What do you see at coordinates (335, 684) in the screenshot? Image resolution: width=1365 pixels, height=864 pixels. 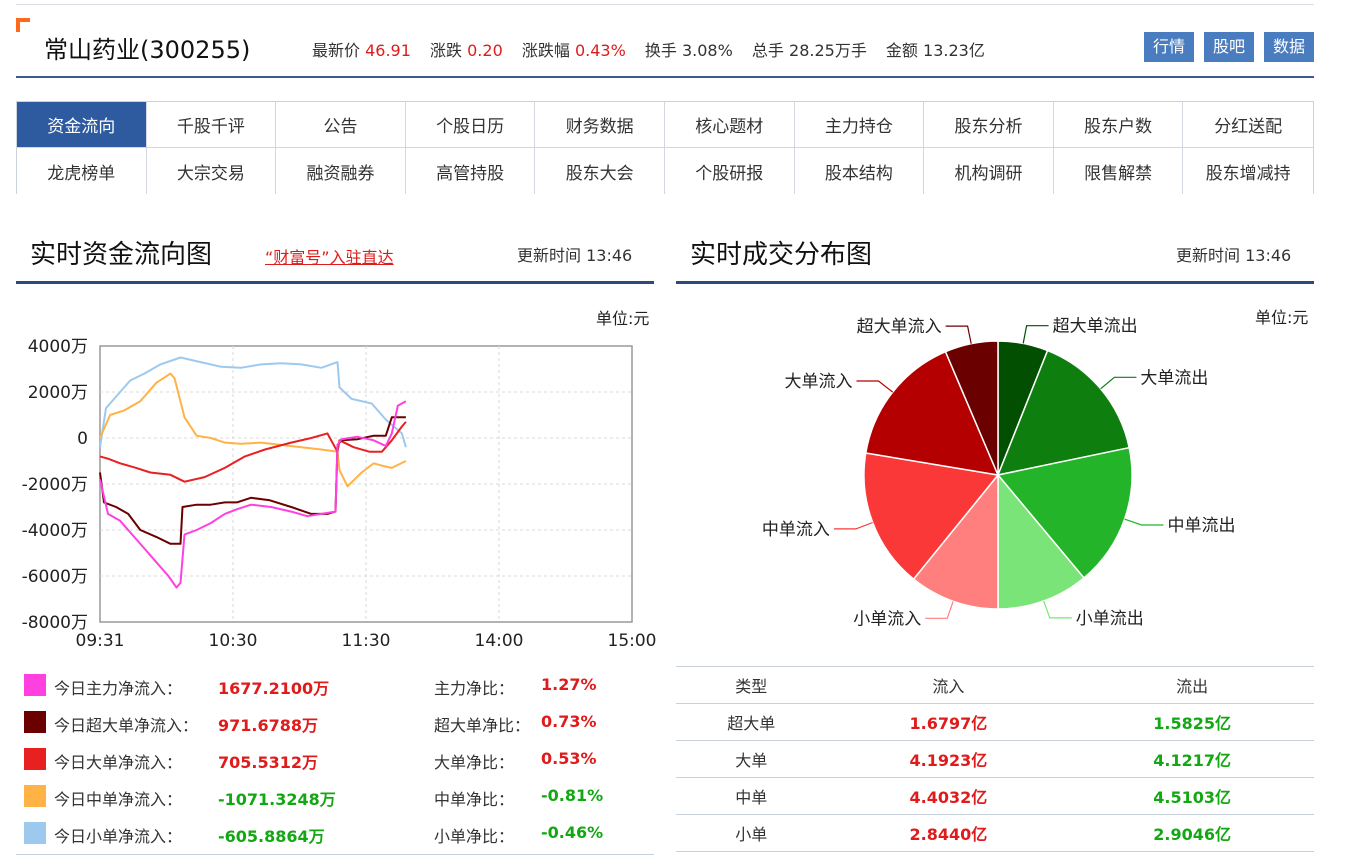 I see `legend-row: 今日主力净流入： 1677.2100万 主力净比： 1.27%` at bounding box center [335, 684].